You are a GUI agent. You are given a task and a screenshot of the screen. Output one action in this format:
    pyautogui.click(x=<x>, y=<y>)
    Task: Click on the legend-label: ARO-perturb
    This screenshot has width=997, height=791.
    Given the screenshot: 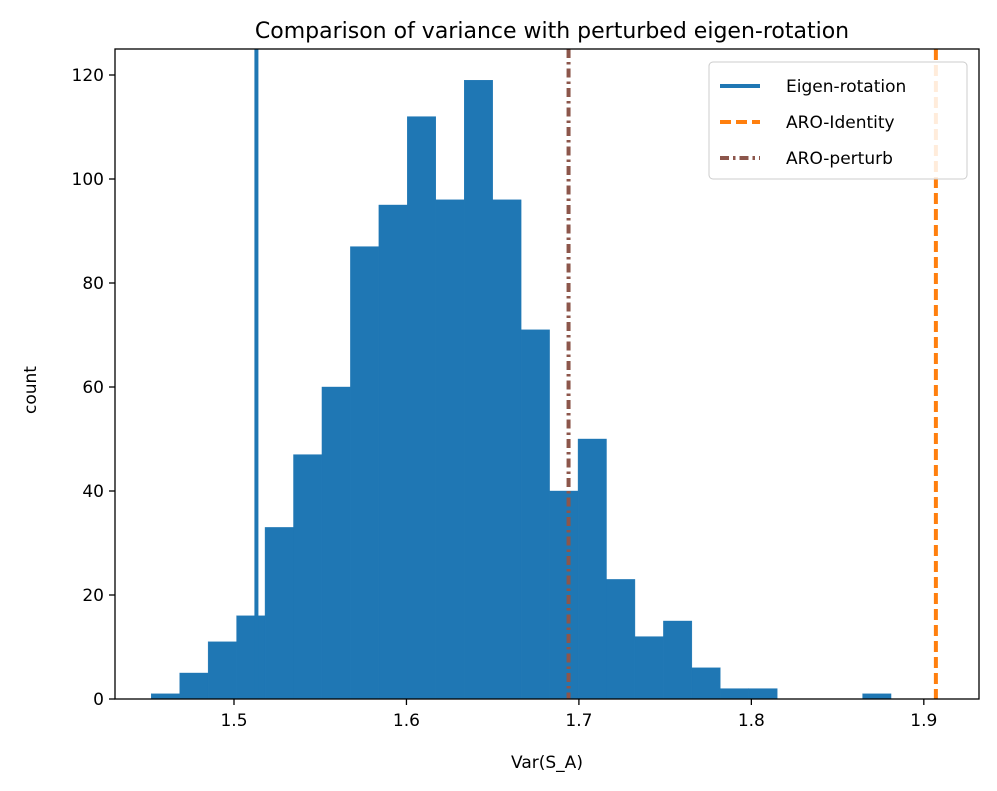 What is the action you would take?
    pyautogui.click(x=839, y=159)
    